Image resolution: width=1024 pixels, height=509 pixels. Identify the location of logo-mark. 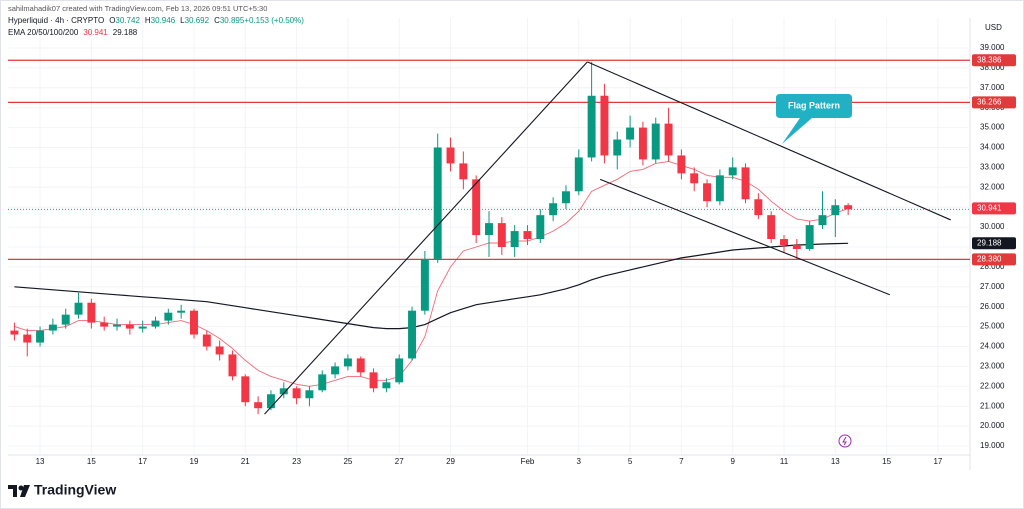
(12, 491).